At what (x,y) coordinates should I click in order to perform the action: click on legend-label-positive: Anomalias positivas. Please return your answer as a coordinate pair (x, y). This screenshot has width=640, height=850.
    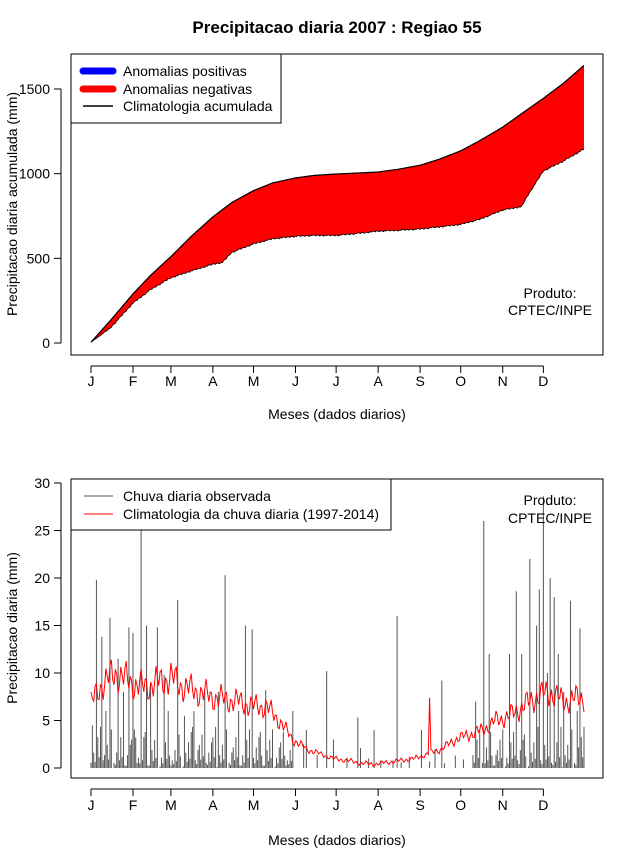
    Looking at the image, I should click on (185, 71).